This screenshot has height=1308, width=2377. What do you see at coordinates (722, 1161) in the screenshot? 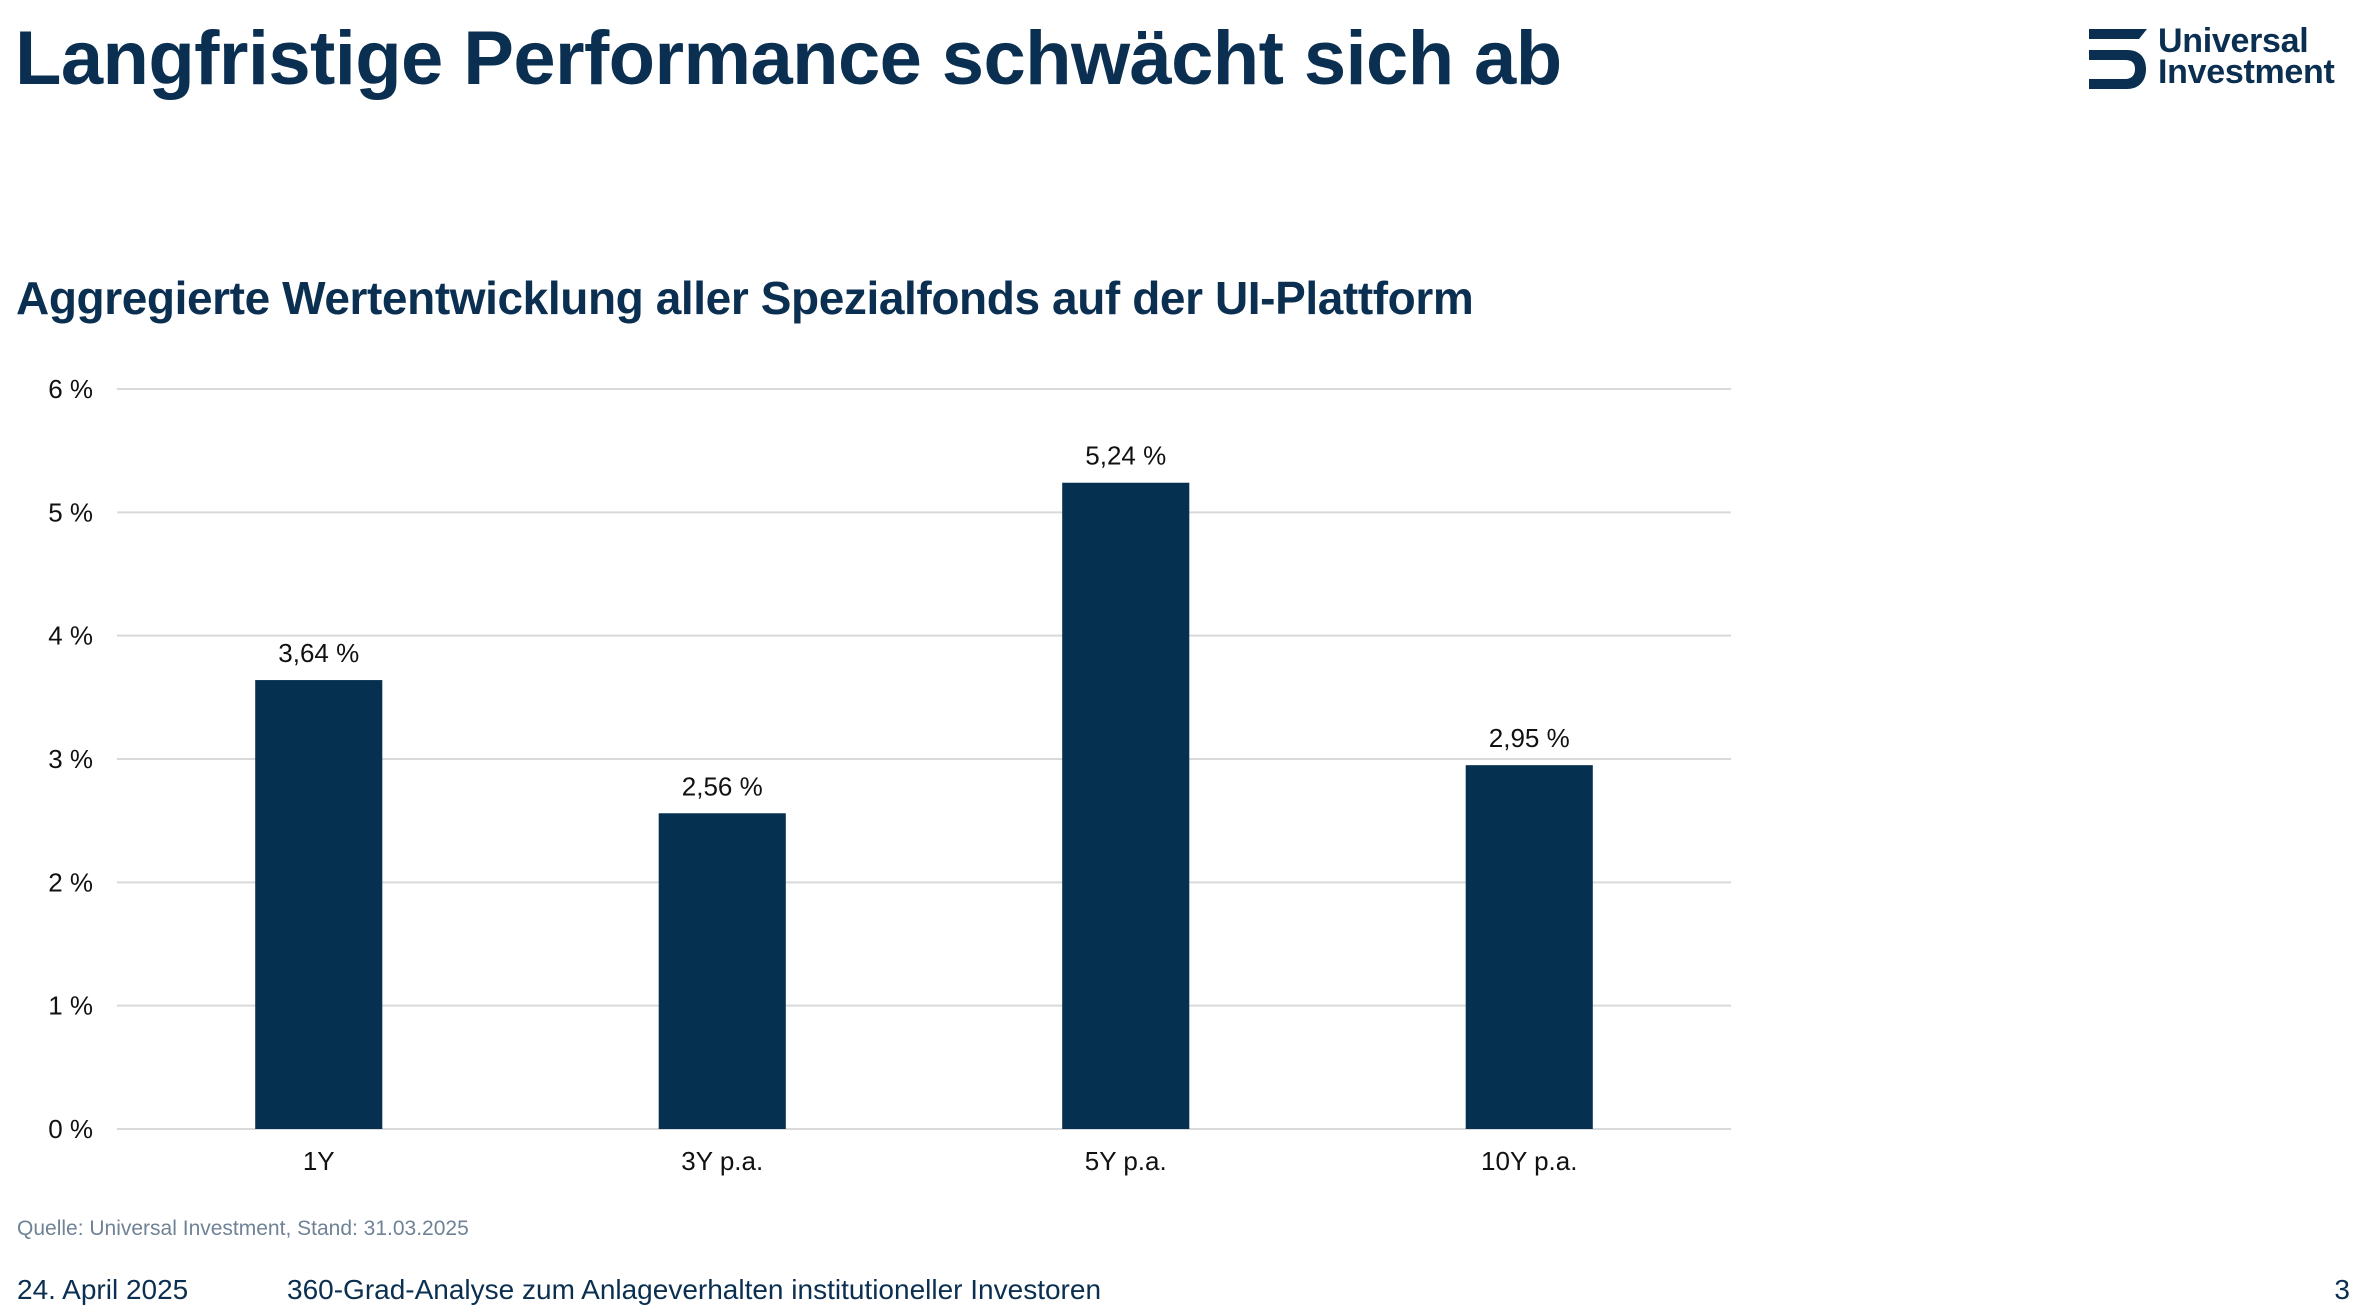
I see `x-category-label: 3Y p.a.` at bounding box center [722, 1161].